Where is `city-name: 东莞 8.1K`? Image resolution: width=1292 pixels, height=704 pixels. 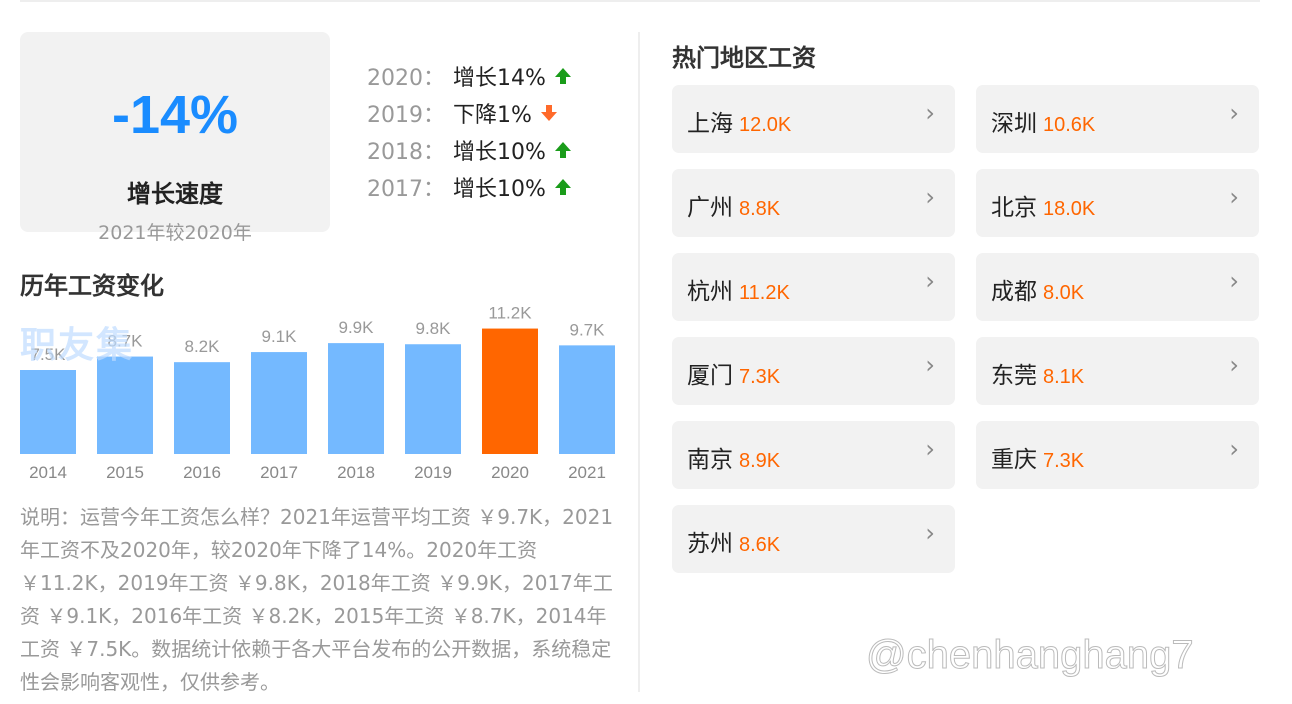
city-name: 东莞 8.1K is located at coordinates (1037, 373).